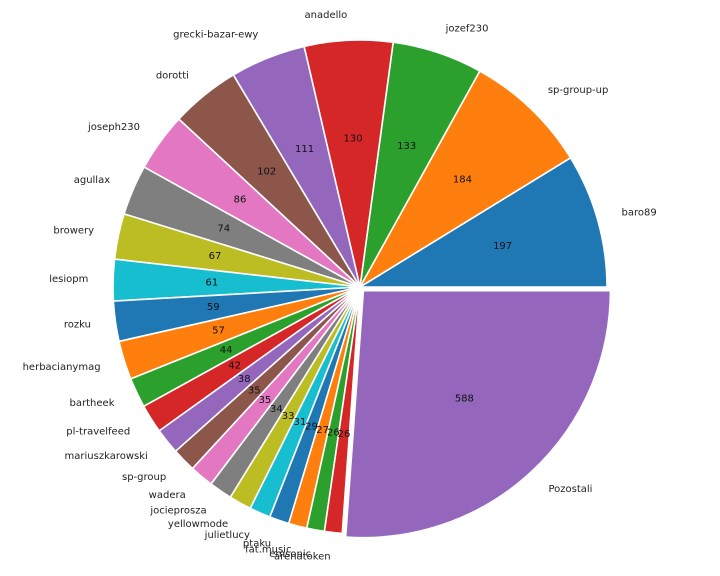 Image resolution: width=720 pixels, height=576 pixels. I want to click on value-label-browery: 67, so click(215, 256).